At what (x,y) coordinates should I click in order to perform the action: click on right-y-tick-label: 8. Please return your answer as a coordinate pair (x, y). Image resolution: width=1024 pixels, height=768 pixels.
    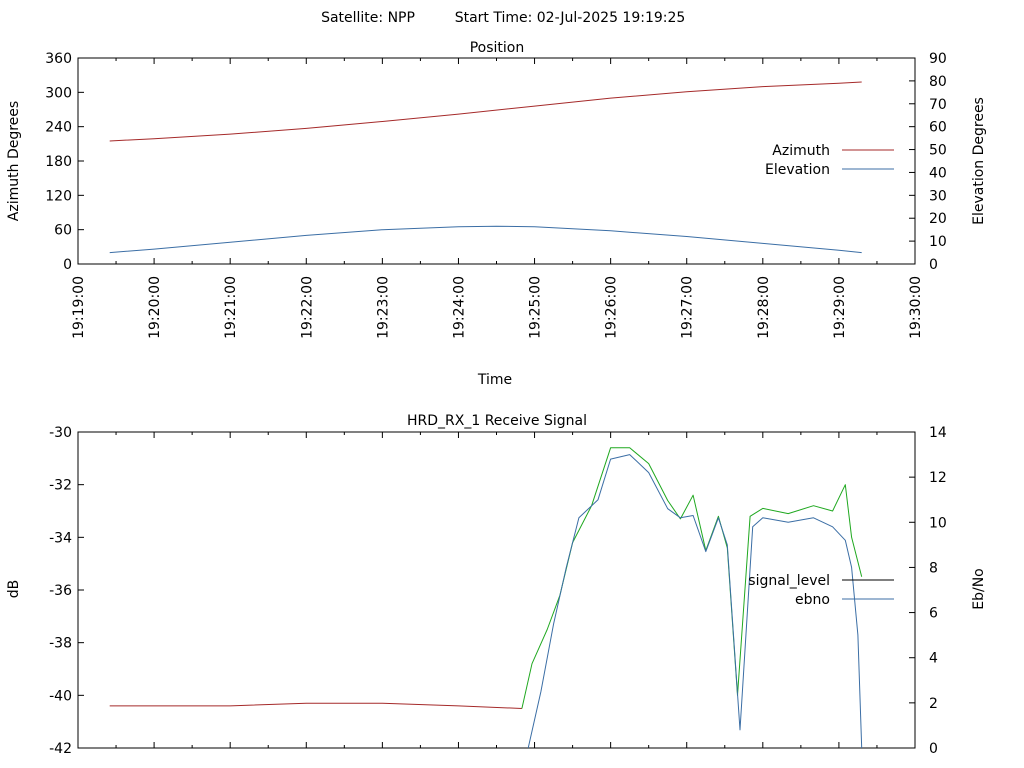
    Looking at the image, I should click on (933, 568).